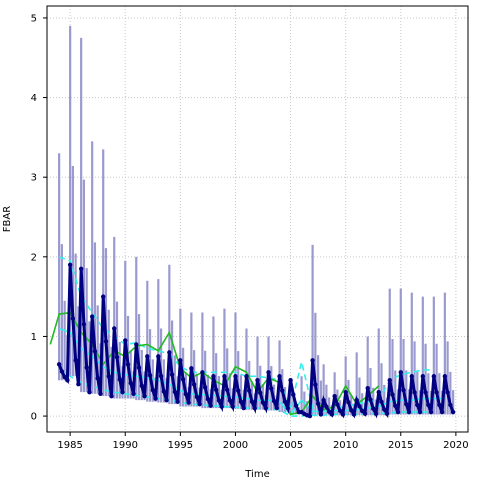 The image size is (480, 480). I want to click on x-tick-label: 2010, so click(345, 445).